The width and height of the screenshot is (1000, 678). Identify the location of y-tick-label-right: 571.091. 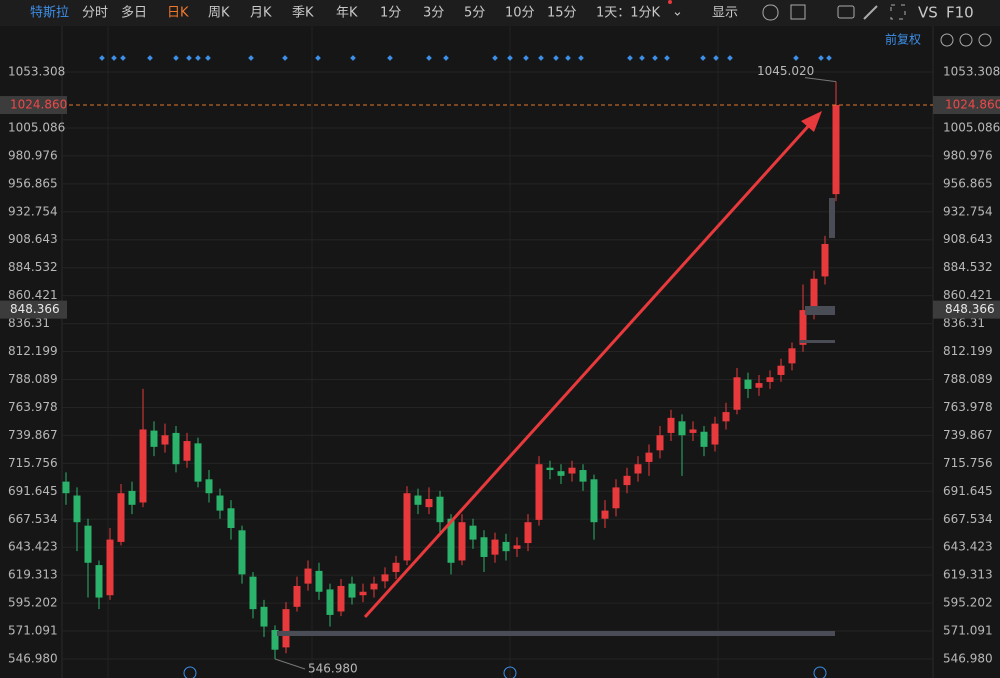
(968, 631).